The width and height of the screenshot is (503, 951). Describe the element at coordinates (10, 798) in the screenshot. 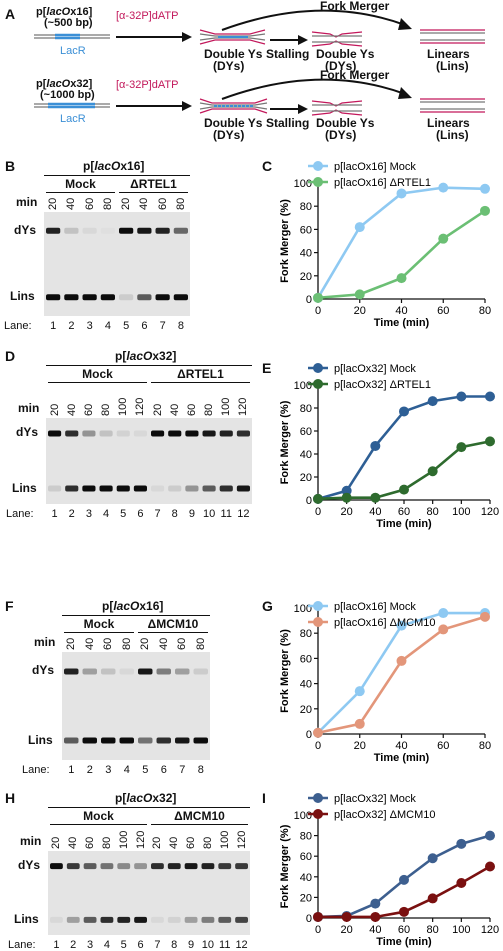

I see `panel-label-h: H` at that location.